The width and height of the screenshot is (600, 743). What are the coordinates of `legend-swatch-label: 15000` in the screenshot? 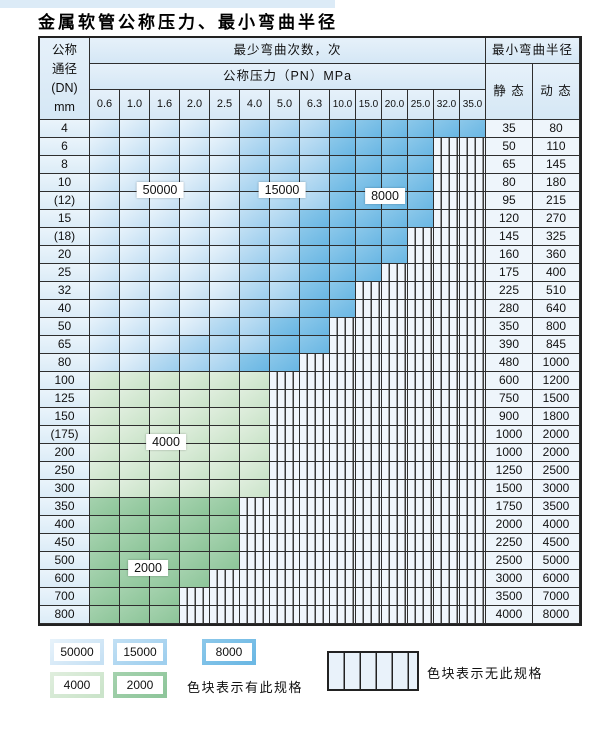 It's located at (140, 652).